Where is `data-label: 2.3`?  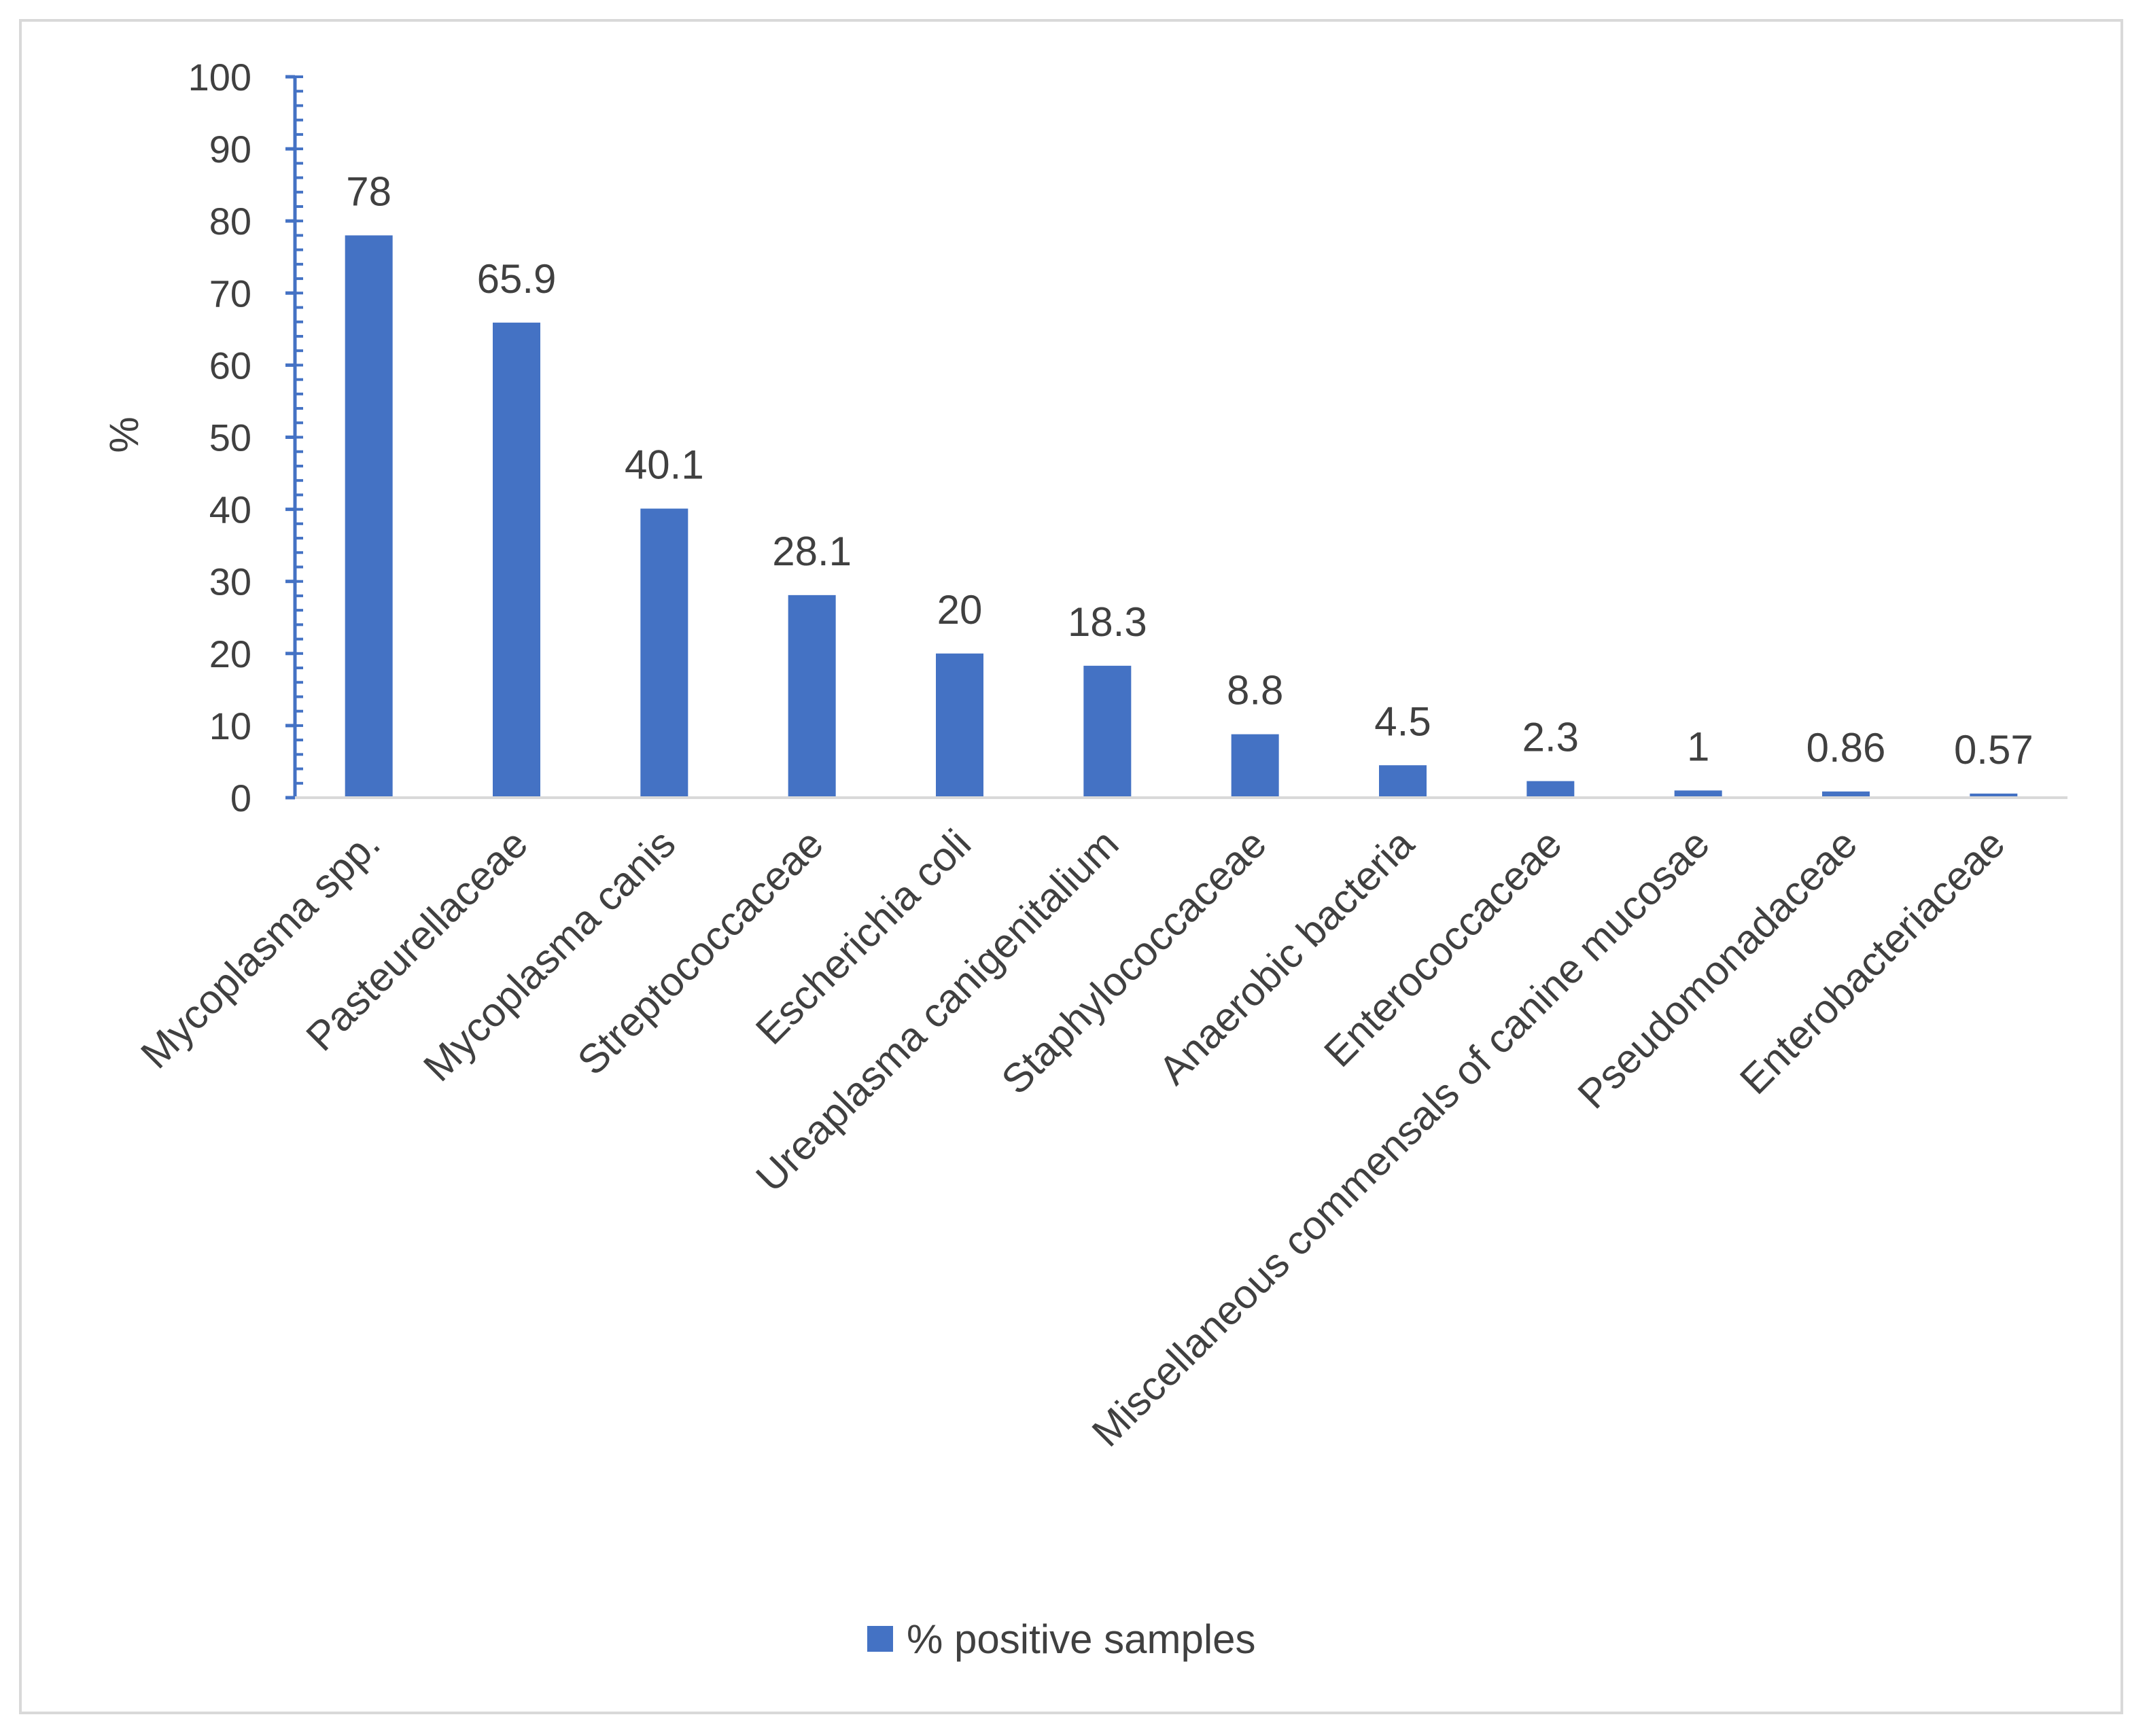
data-label: 2.3 is located at coordinates (1551, 737).